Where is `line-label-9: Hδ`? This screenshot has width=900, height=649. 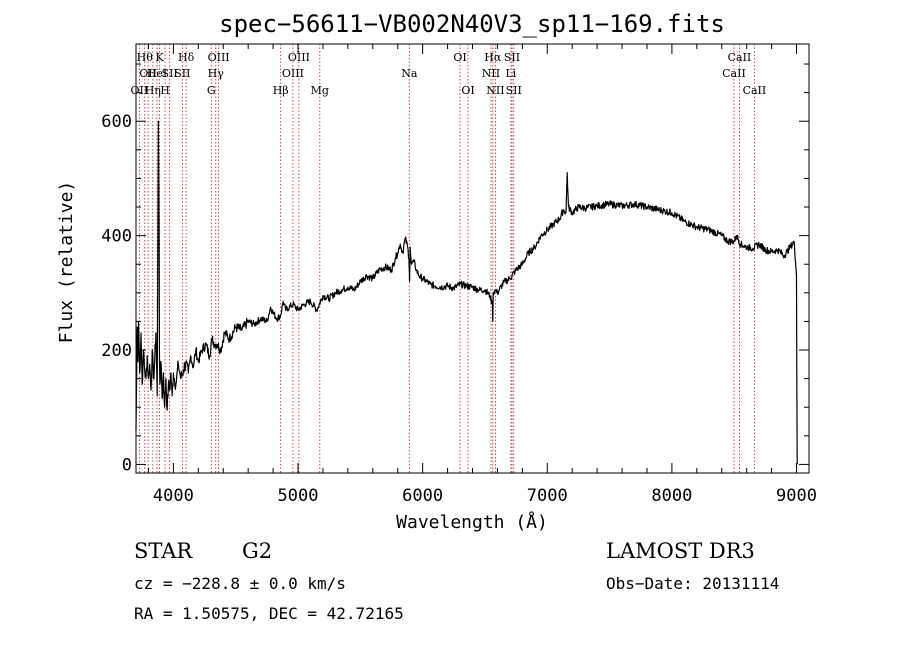
line-label-9: Hδ is located at coordinates (186, 57).